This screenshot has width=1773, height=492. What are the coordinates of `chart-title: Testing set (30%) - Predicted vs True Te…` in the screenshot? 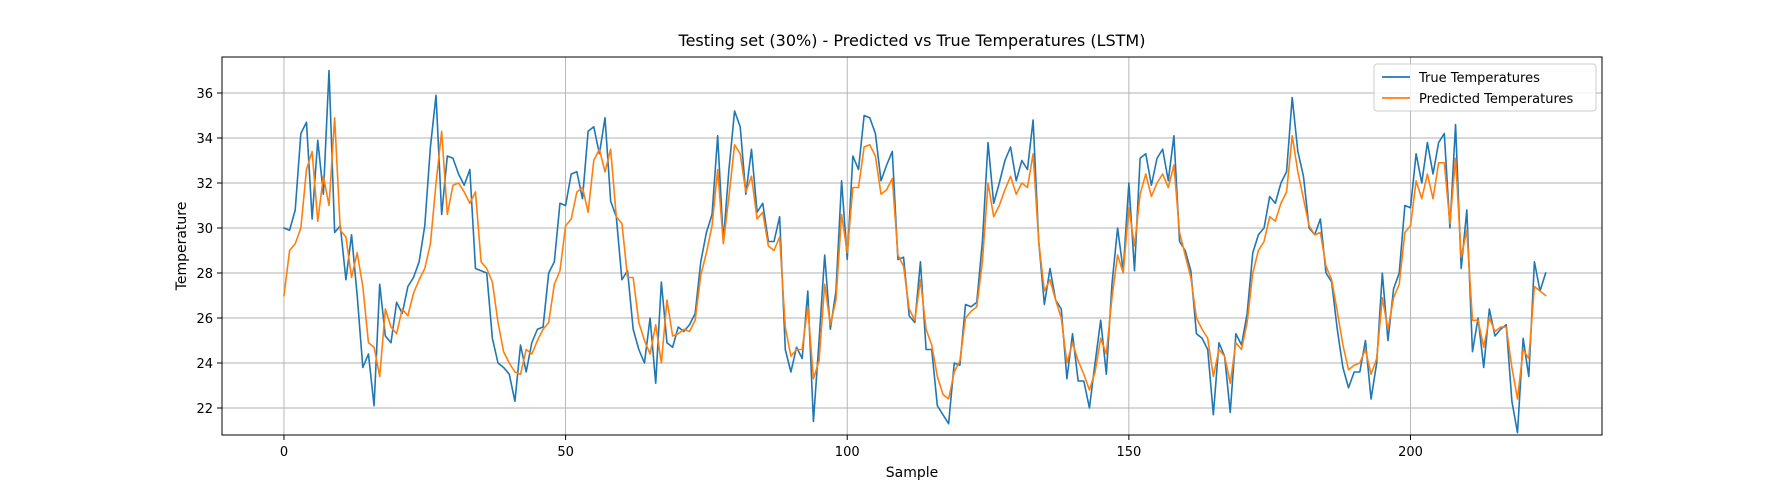 It's located at (912, 40).